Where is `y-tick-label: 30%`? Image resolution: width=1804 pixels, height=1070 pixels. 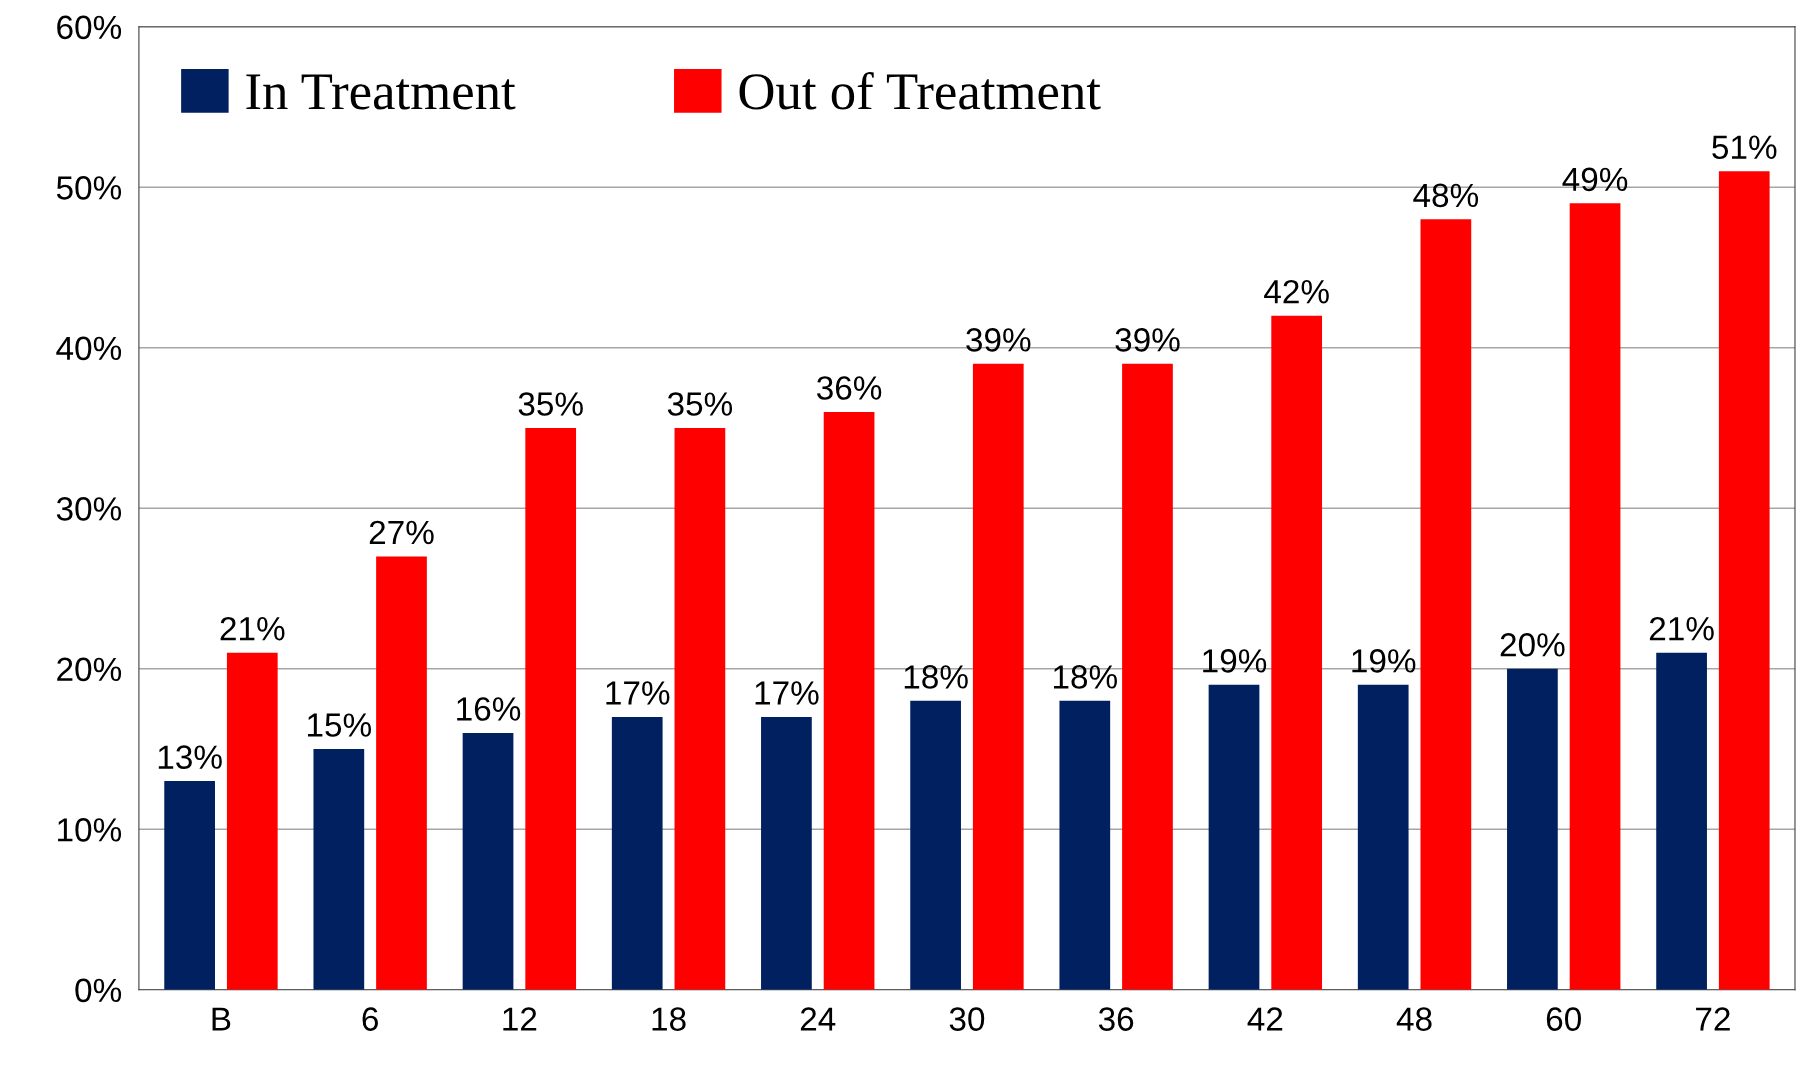
y-tick-label: 30% is located at coordinates (89, 509).